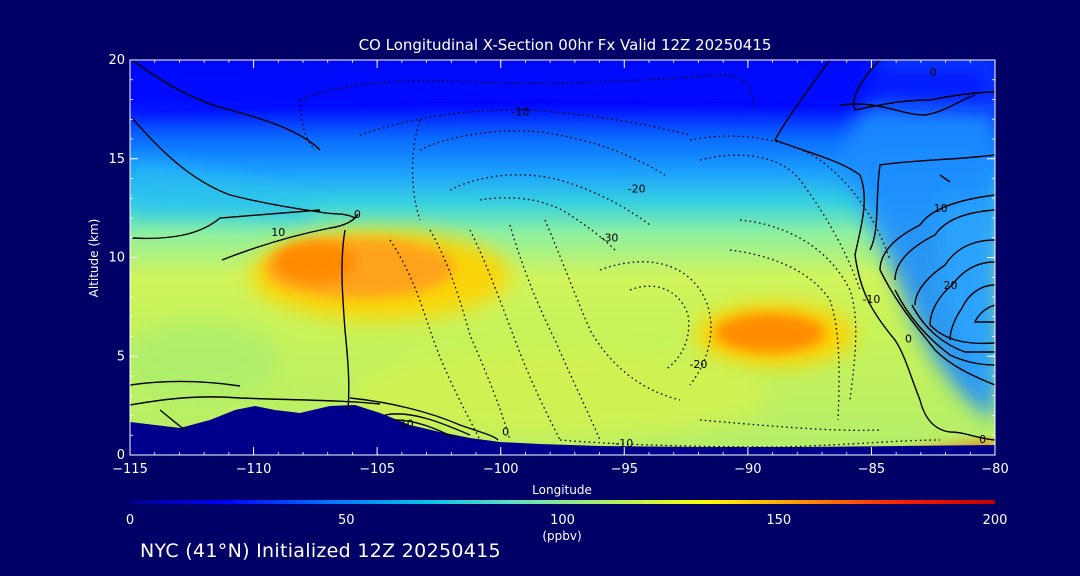  I want to click on colorbar-tick-label: 200, so click(995, 520).